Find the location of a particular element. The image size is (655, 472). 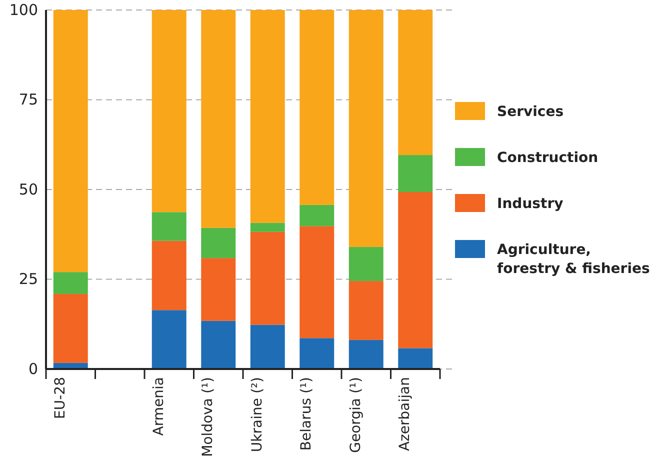

legend-label: Industry is located at coordinates (530, 204).